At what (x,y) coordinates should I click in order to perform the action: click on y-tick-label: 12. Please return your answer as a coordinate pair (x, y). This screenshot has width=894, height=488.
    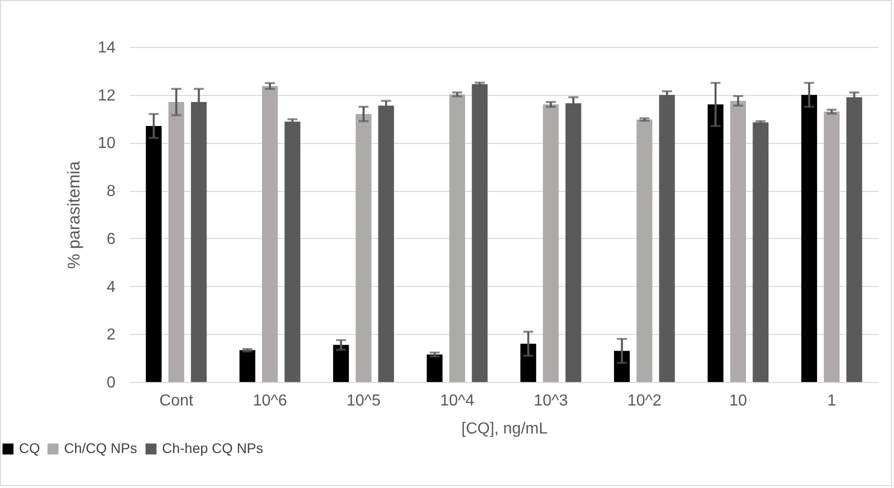
    Looking at the image, I should click on (107, 95).